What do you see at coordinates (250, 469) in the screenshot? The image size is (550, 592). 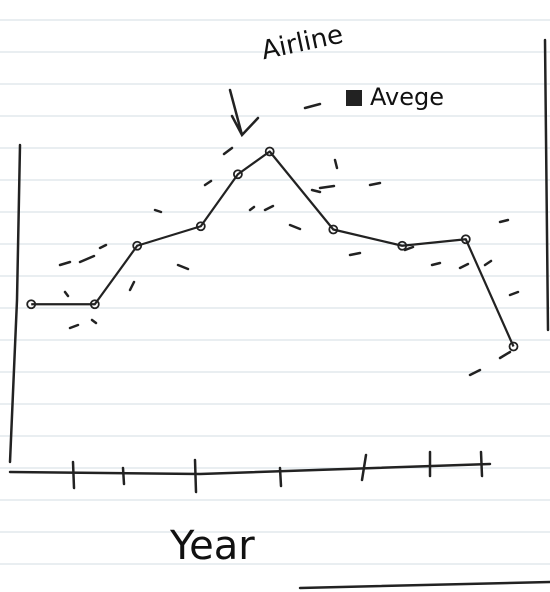 I see `x-axis` at bounding box center [250, 469].